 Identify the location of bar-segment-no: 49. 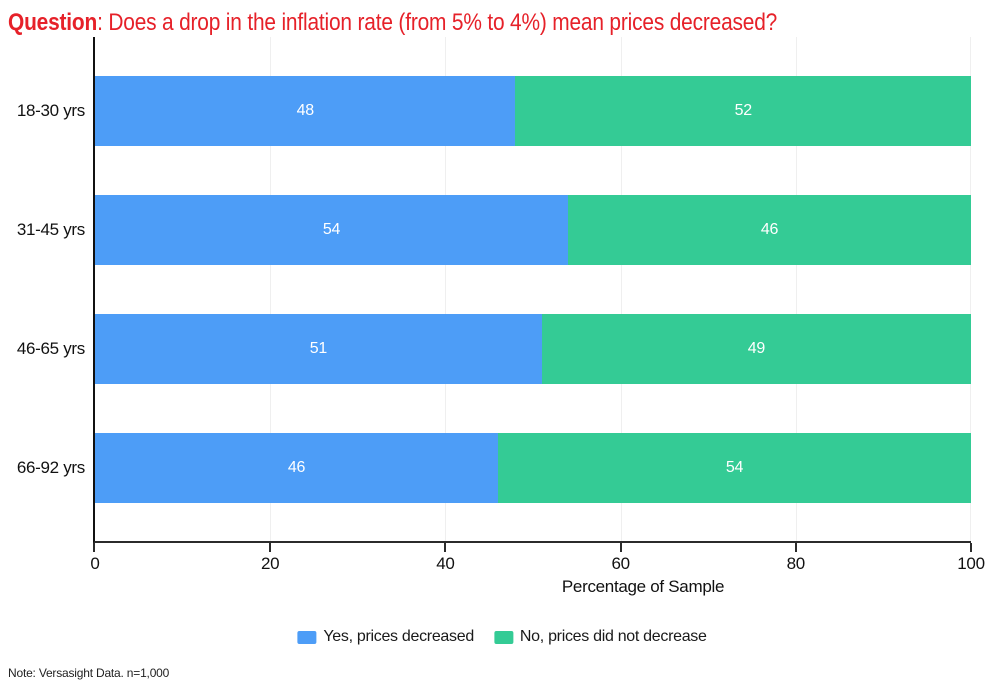
(756, 349).